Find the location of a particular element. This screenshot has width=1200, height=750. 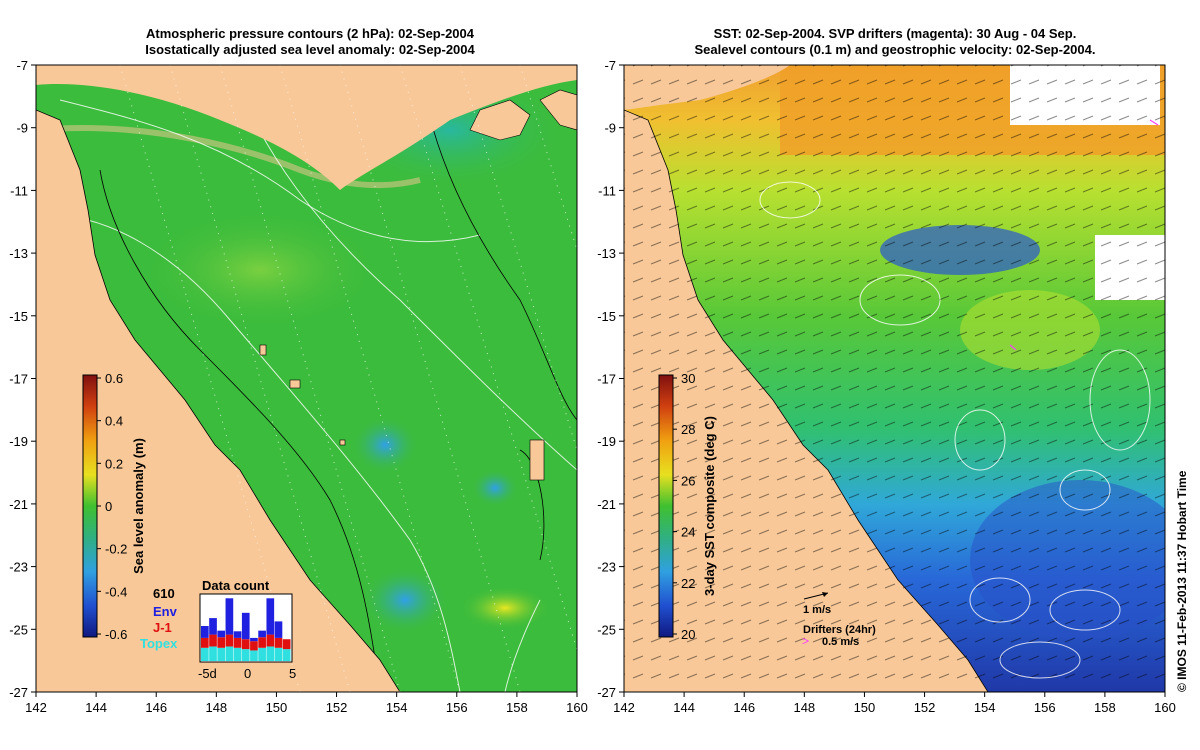

colorbar-tick-label: 30 is located at coordinates (688, 378).